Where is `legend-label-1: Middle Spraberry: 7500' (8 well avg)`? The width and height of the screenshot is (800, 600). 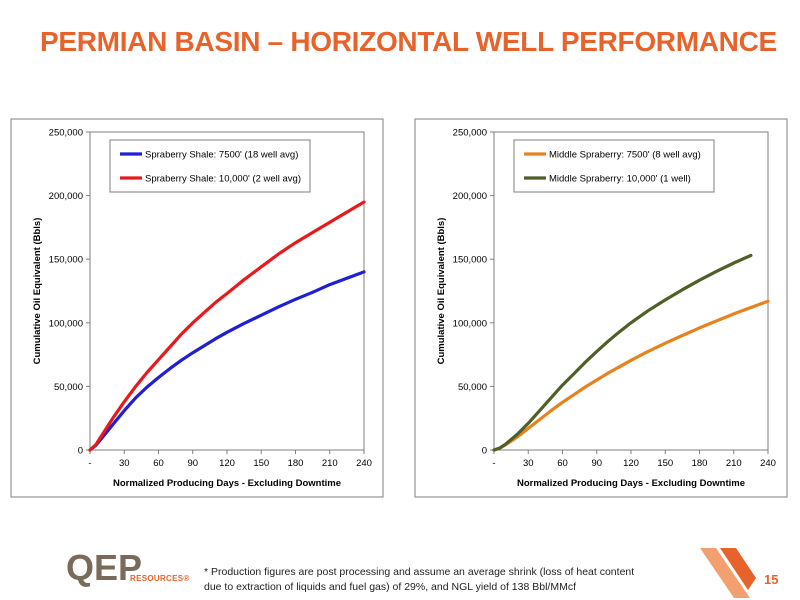
legend-label-1: Middle Spraberry: 7500' (8 well avg) is located at coordinates (625, 155).